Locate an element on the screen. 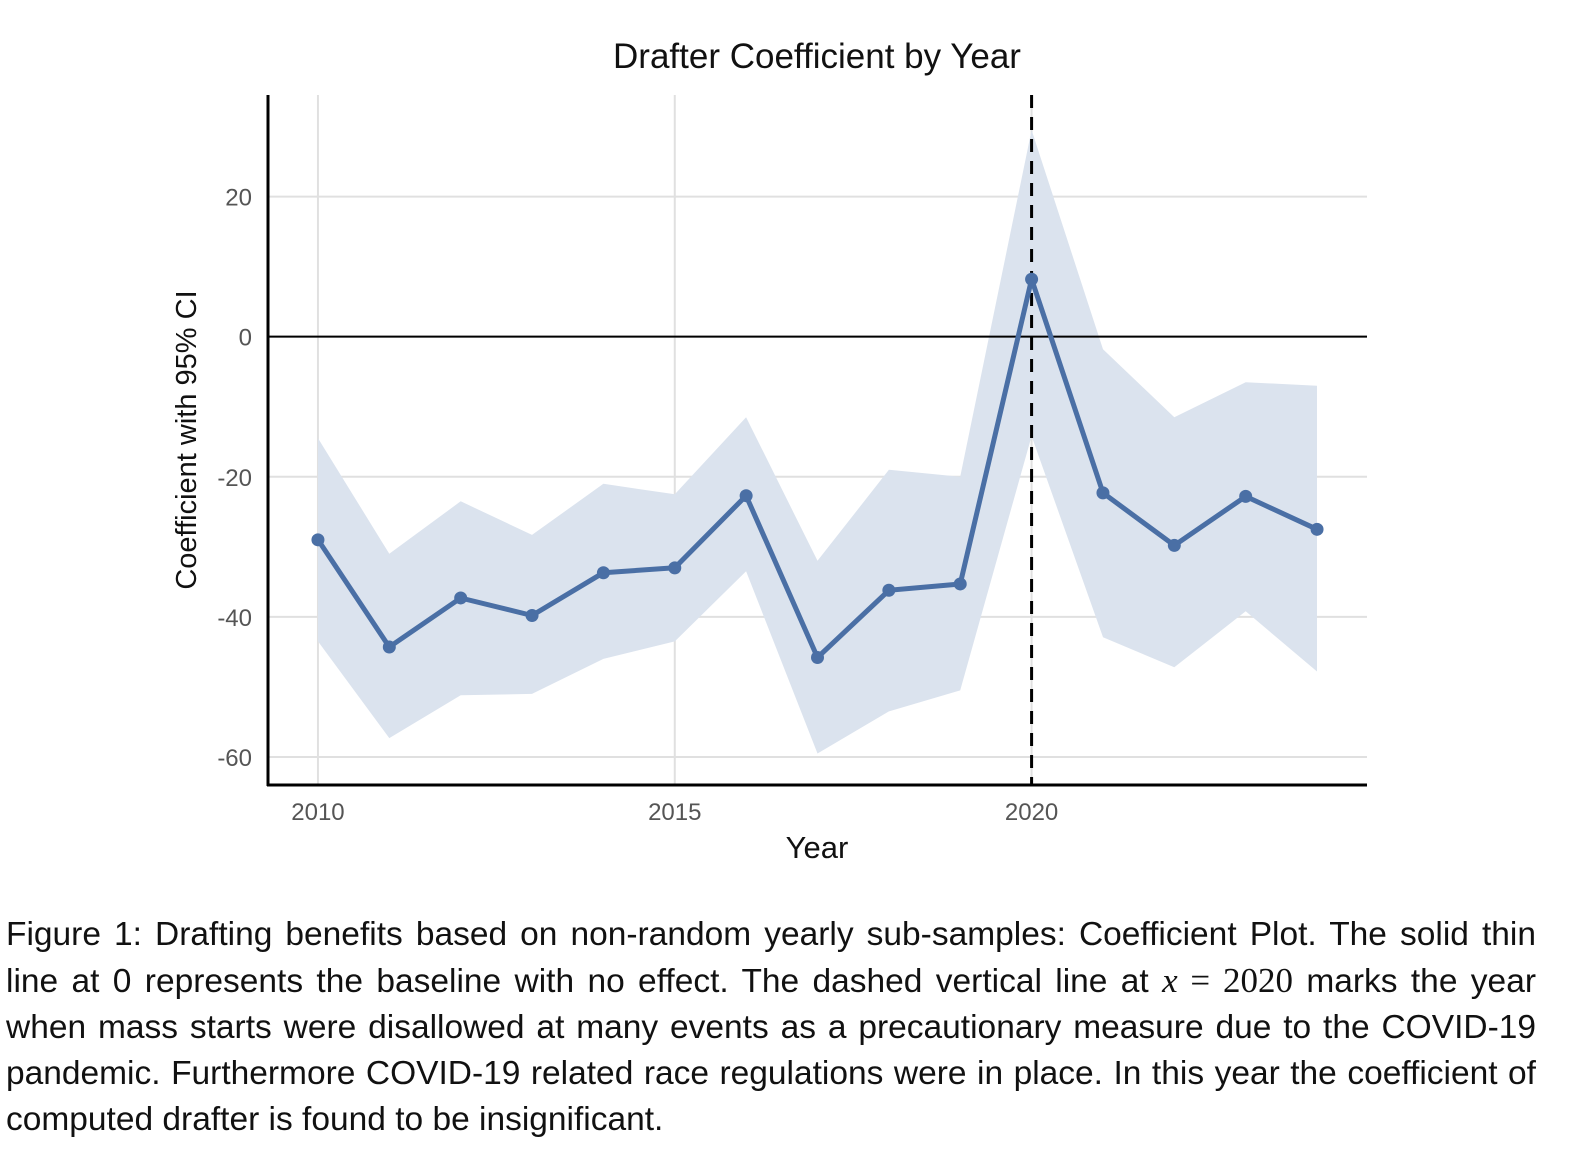  data-point-2021 is located at coordinates (1103, 493).